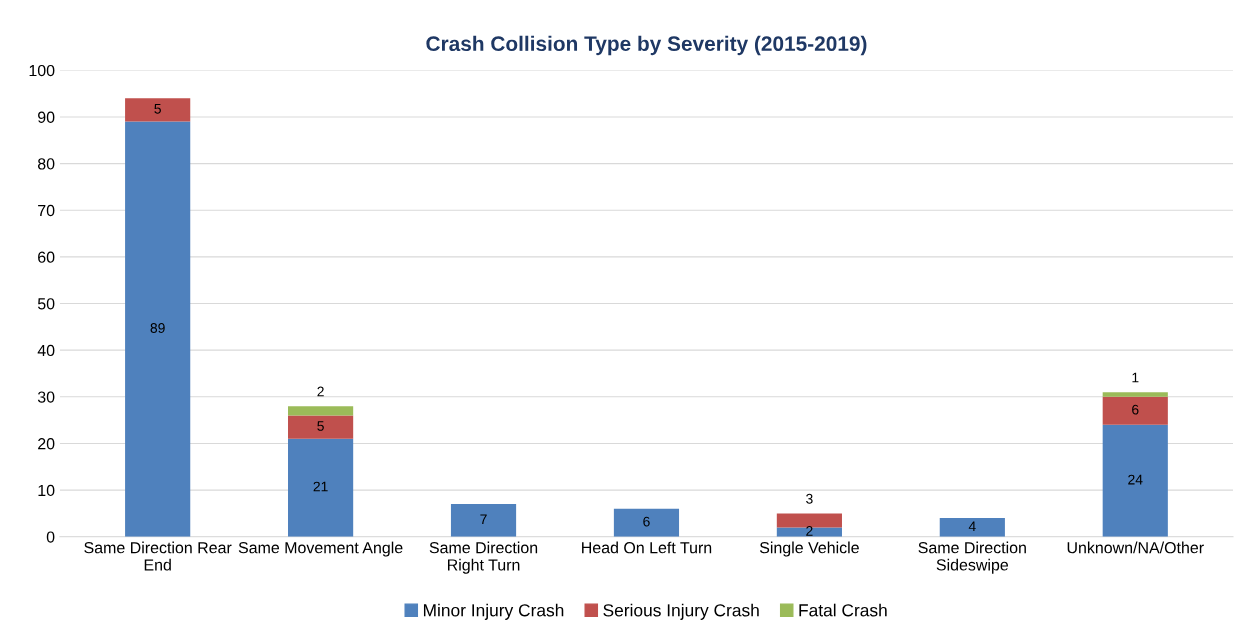 The width and height of the screenshot is (1248, 639). I want to click on x-tick-label: Same Direction Sideswipe, so click(972, 557).